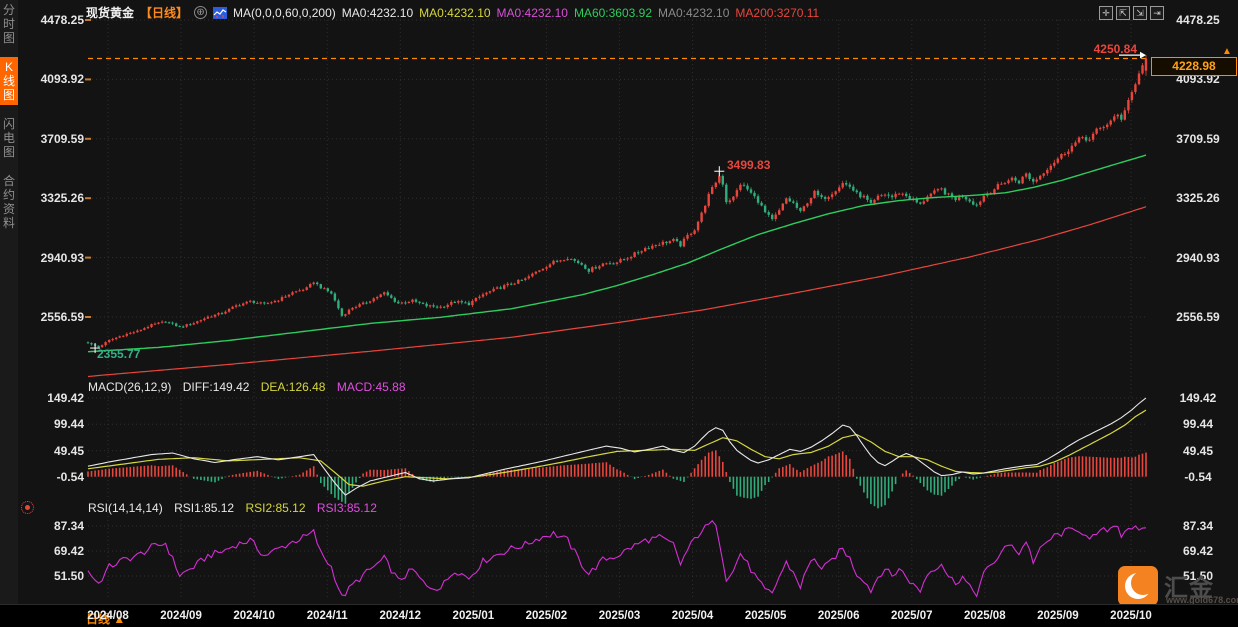 The image size is (1238, 627). What do you see at coordinates (119, 619) in the screenshot?
I see `period-selector-arrow-icon: ▲` at bounding box center [119, 619].